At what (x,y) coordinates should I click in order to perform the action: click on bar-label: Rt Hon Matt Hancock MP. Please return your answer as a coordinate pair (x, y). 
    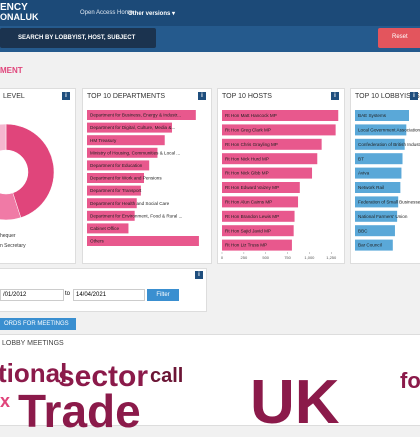
    Looking at the image, I should click on (251, 115).